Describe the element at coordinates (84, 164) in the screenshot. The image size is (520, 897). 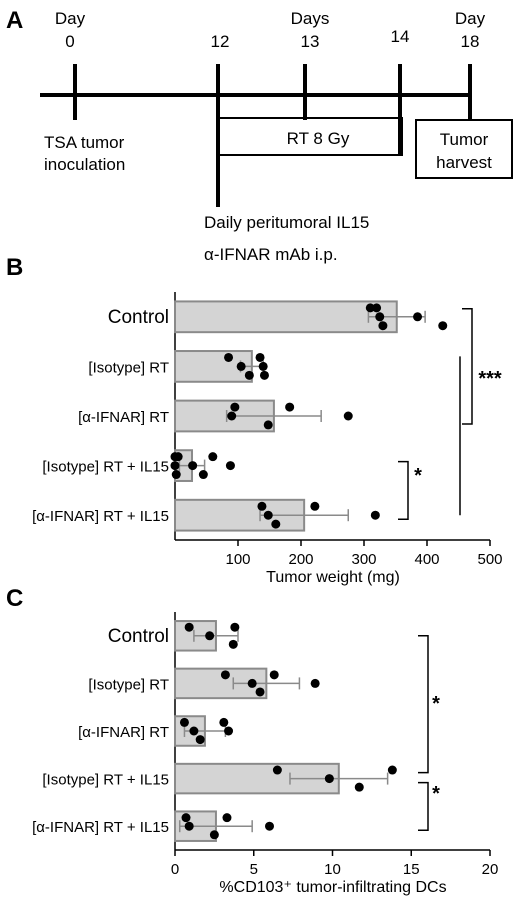
I see `inoculation-line2: inoculation` at that location.